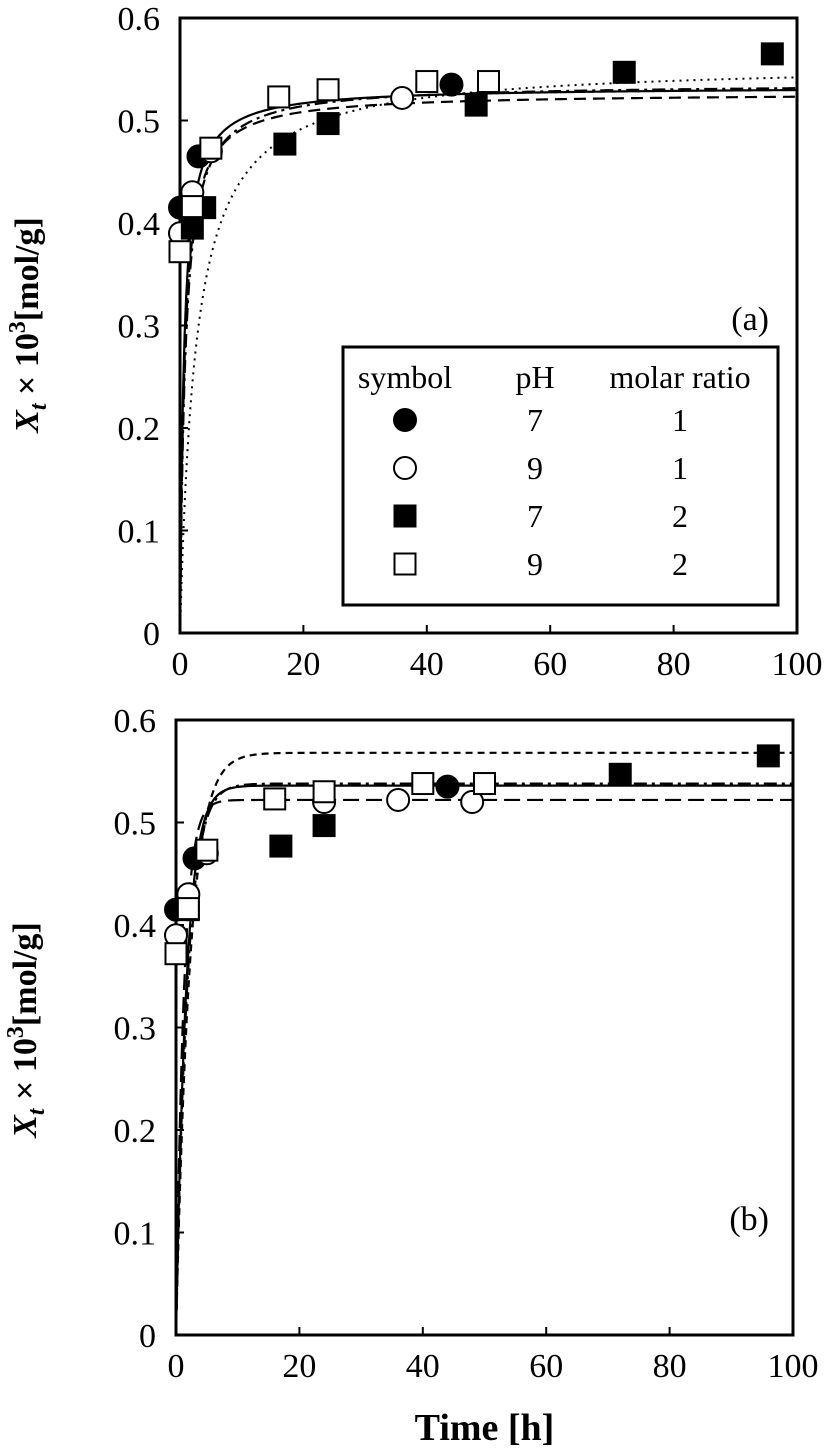  What do you see at coordinates (679, 377) in the screenshot?
I see `legend-header-ratio: molar ratio` at bounding box center [679, 377].